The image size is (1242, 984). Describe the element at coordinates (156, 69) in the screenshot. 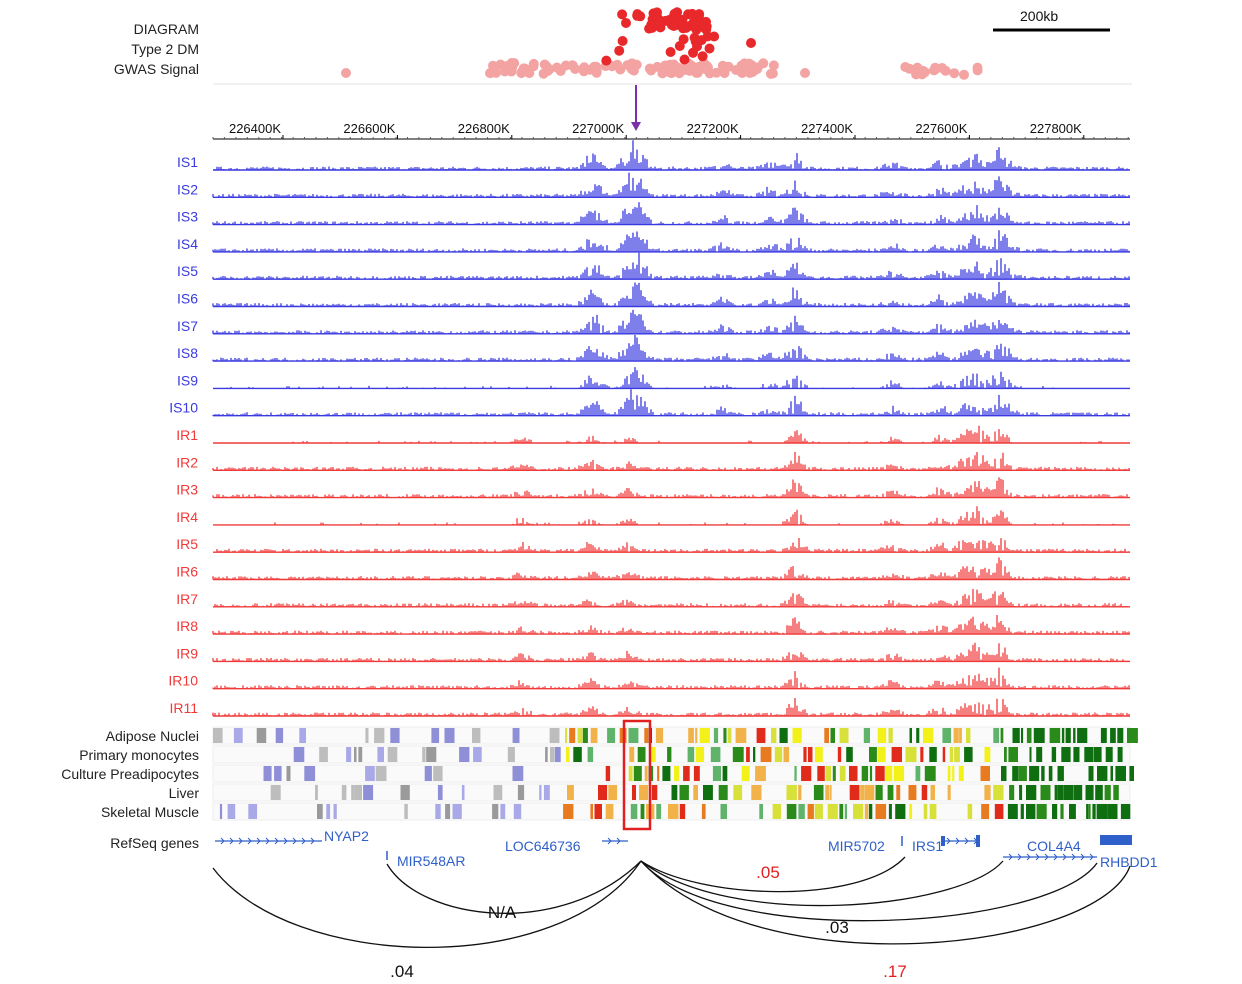

I see `gwas-label-signal: GWAS Signal` at that location.